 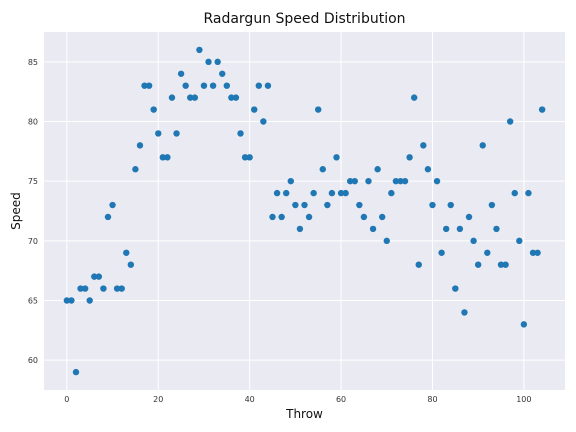 I want to click on chart-title: Radargun Speed Distribution, so click(x=304, y=19).